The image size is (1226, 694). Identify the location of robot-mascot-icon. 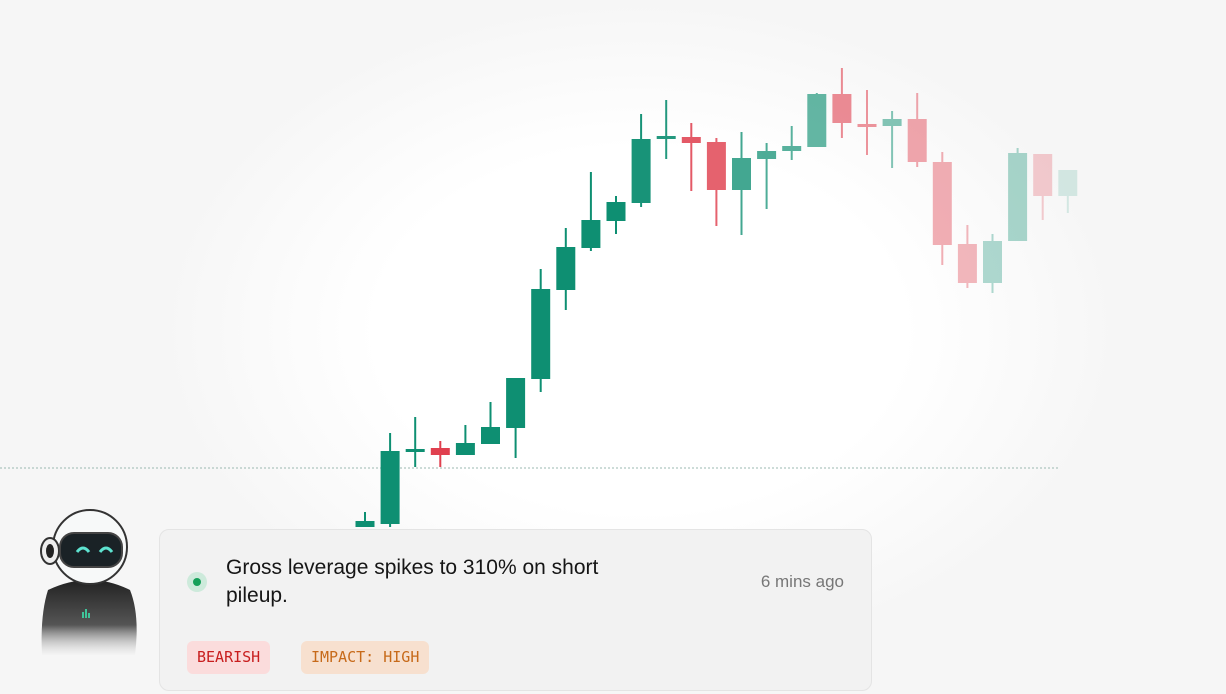
(88, 582).